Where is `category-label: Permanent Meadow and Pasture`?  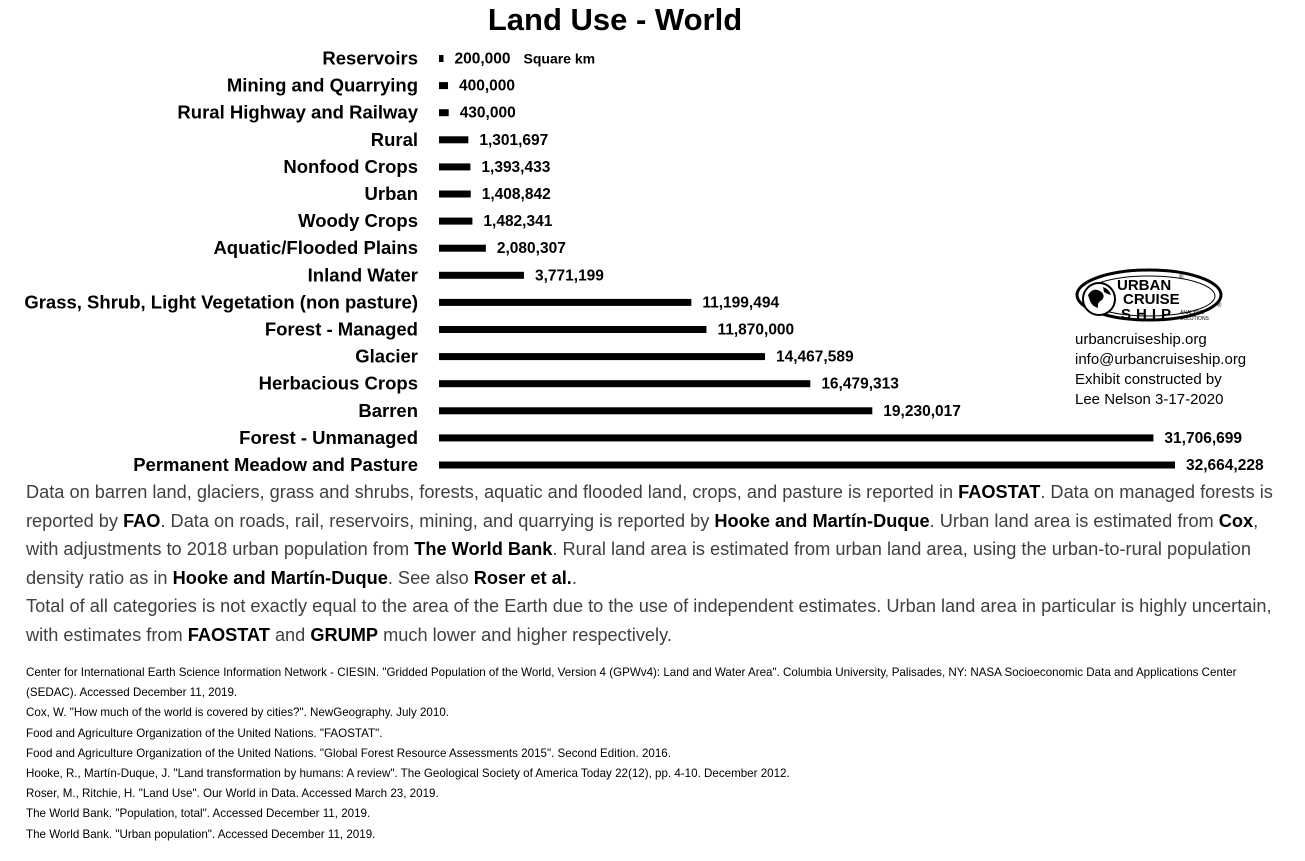 category-label: Permanent Meadow and Pasture is located at coordinates (275, 464).